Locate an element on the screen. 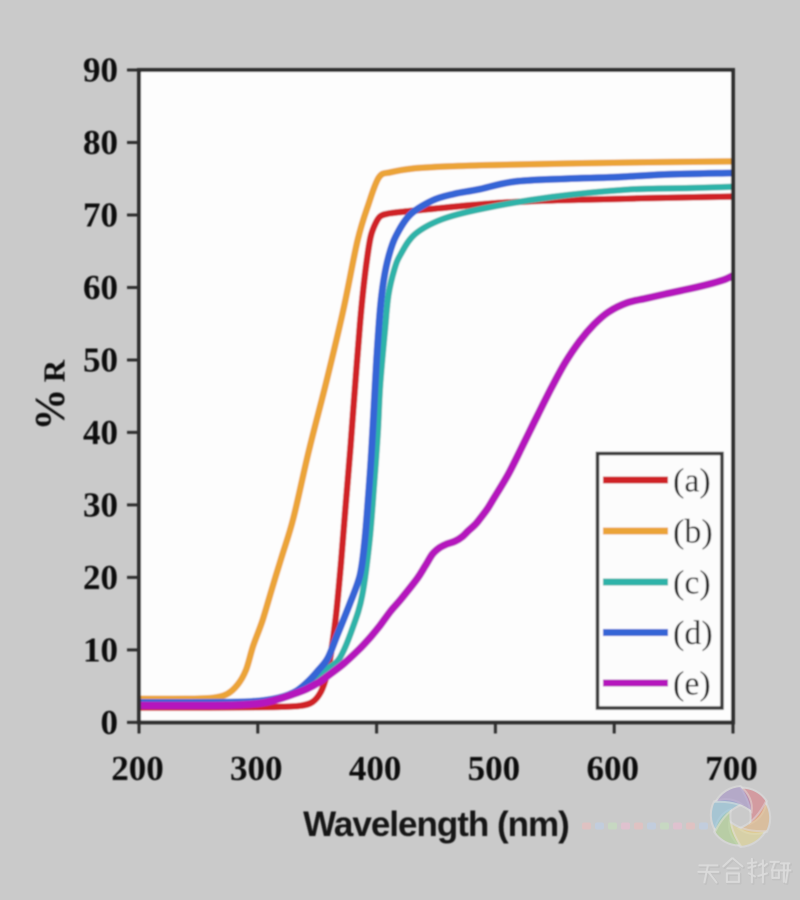  svg-text: 0 is located at coordinates (110, 722).